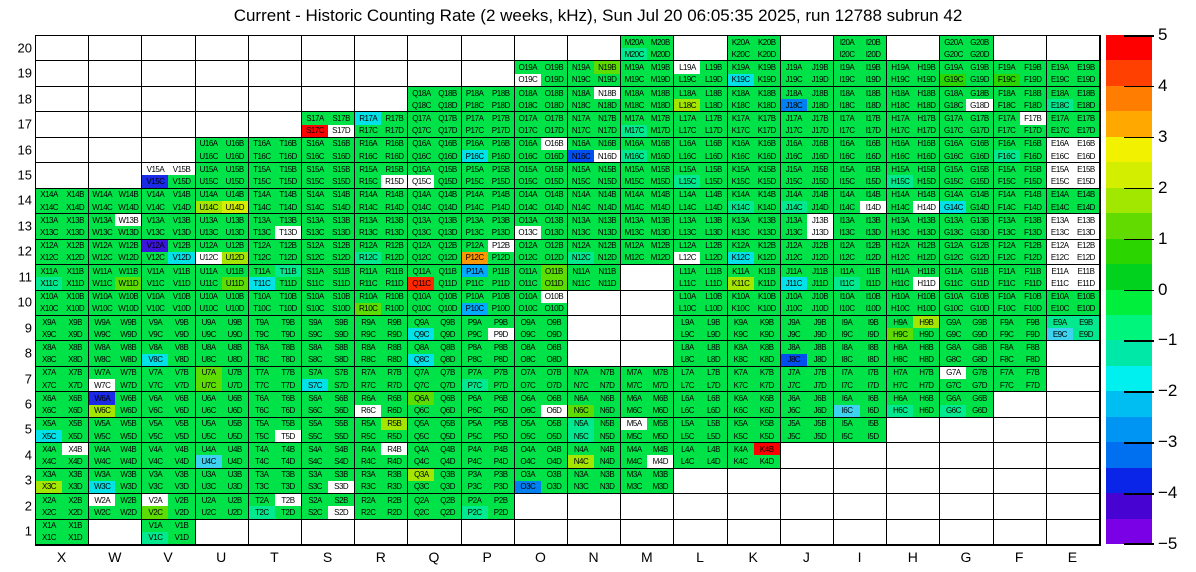 This screenshot has width=1196, height=572. I want to click on cell-F1, so click(1020, 532).